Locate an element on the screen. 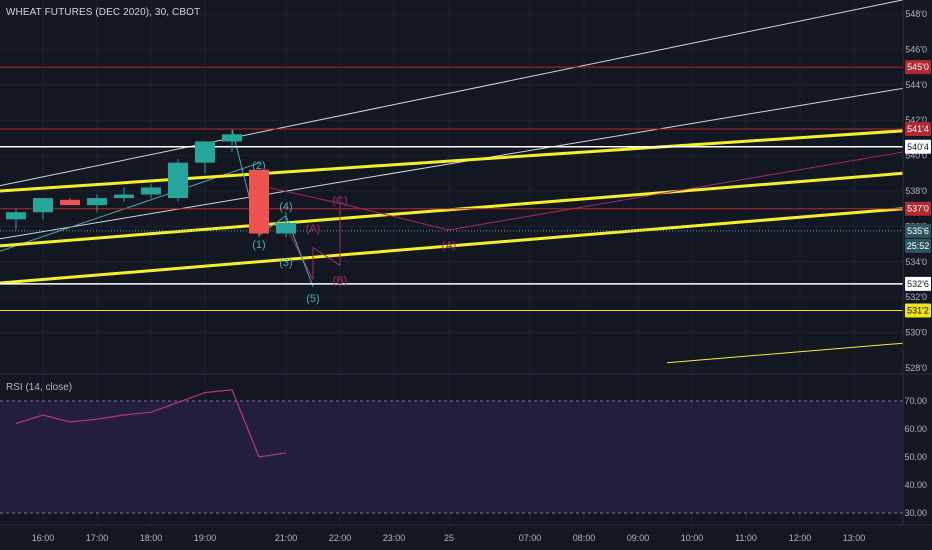 The width and height of the screenshot is (932, 550). price-label-text: 532'6 is located at coordinates (918, 284).